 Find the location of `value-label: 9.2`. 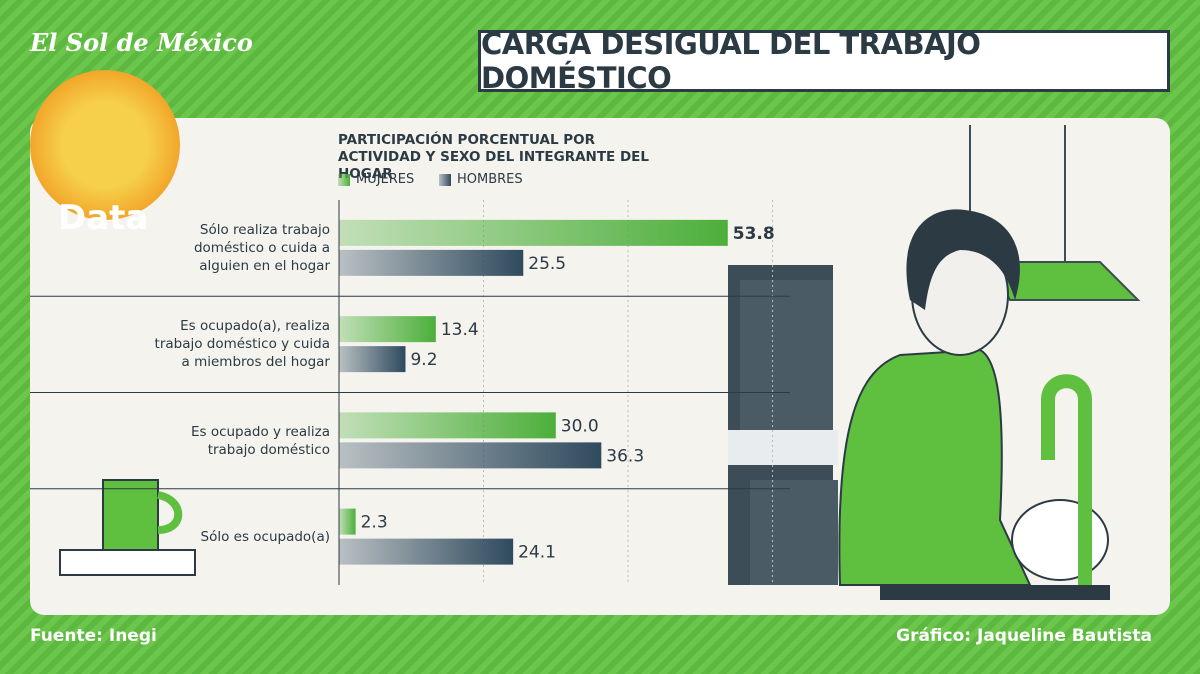

value-label: 9.2 is located at coordinates (423, 360).